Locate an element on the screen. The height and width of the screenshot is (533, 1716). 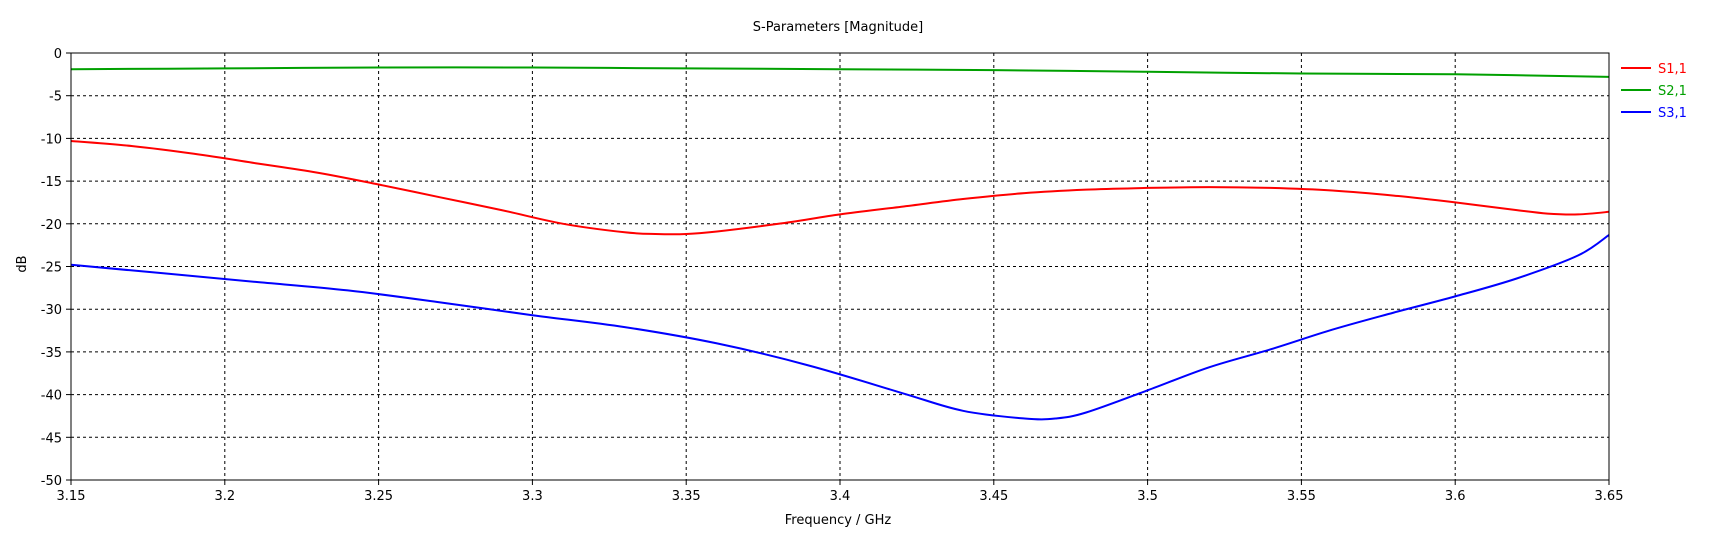
y-tick-label: -35 is located at coordinates (51, 353).